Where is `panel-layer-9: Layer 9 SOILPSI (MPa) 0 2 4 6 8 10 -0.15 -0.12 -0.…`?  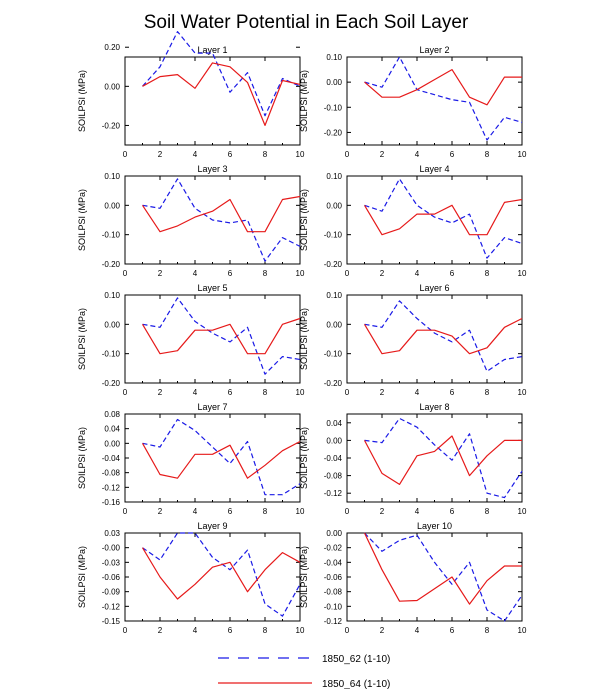 panel-layer-9: Layer 9 SOILPSI (MPa) 0 2 4 6 8 10 -0.15 -0.12 -0.… is located at coordinates (191, 578).